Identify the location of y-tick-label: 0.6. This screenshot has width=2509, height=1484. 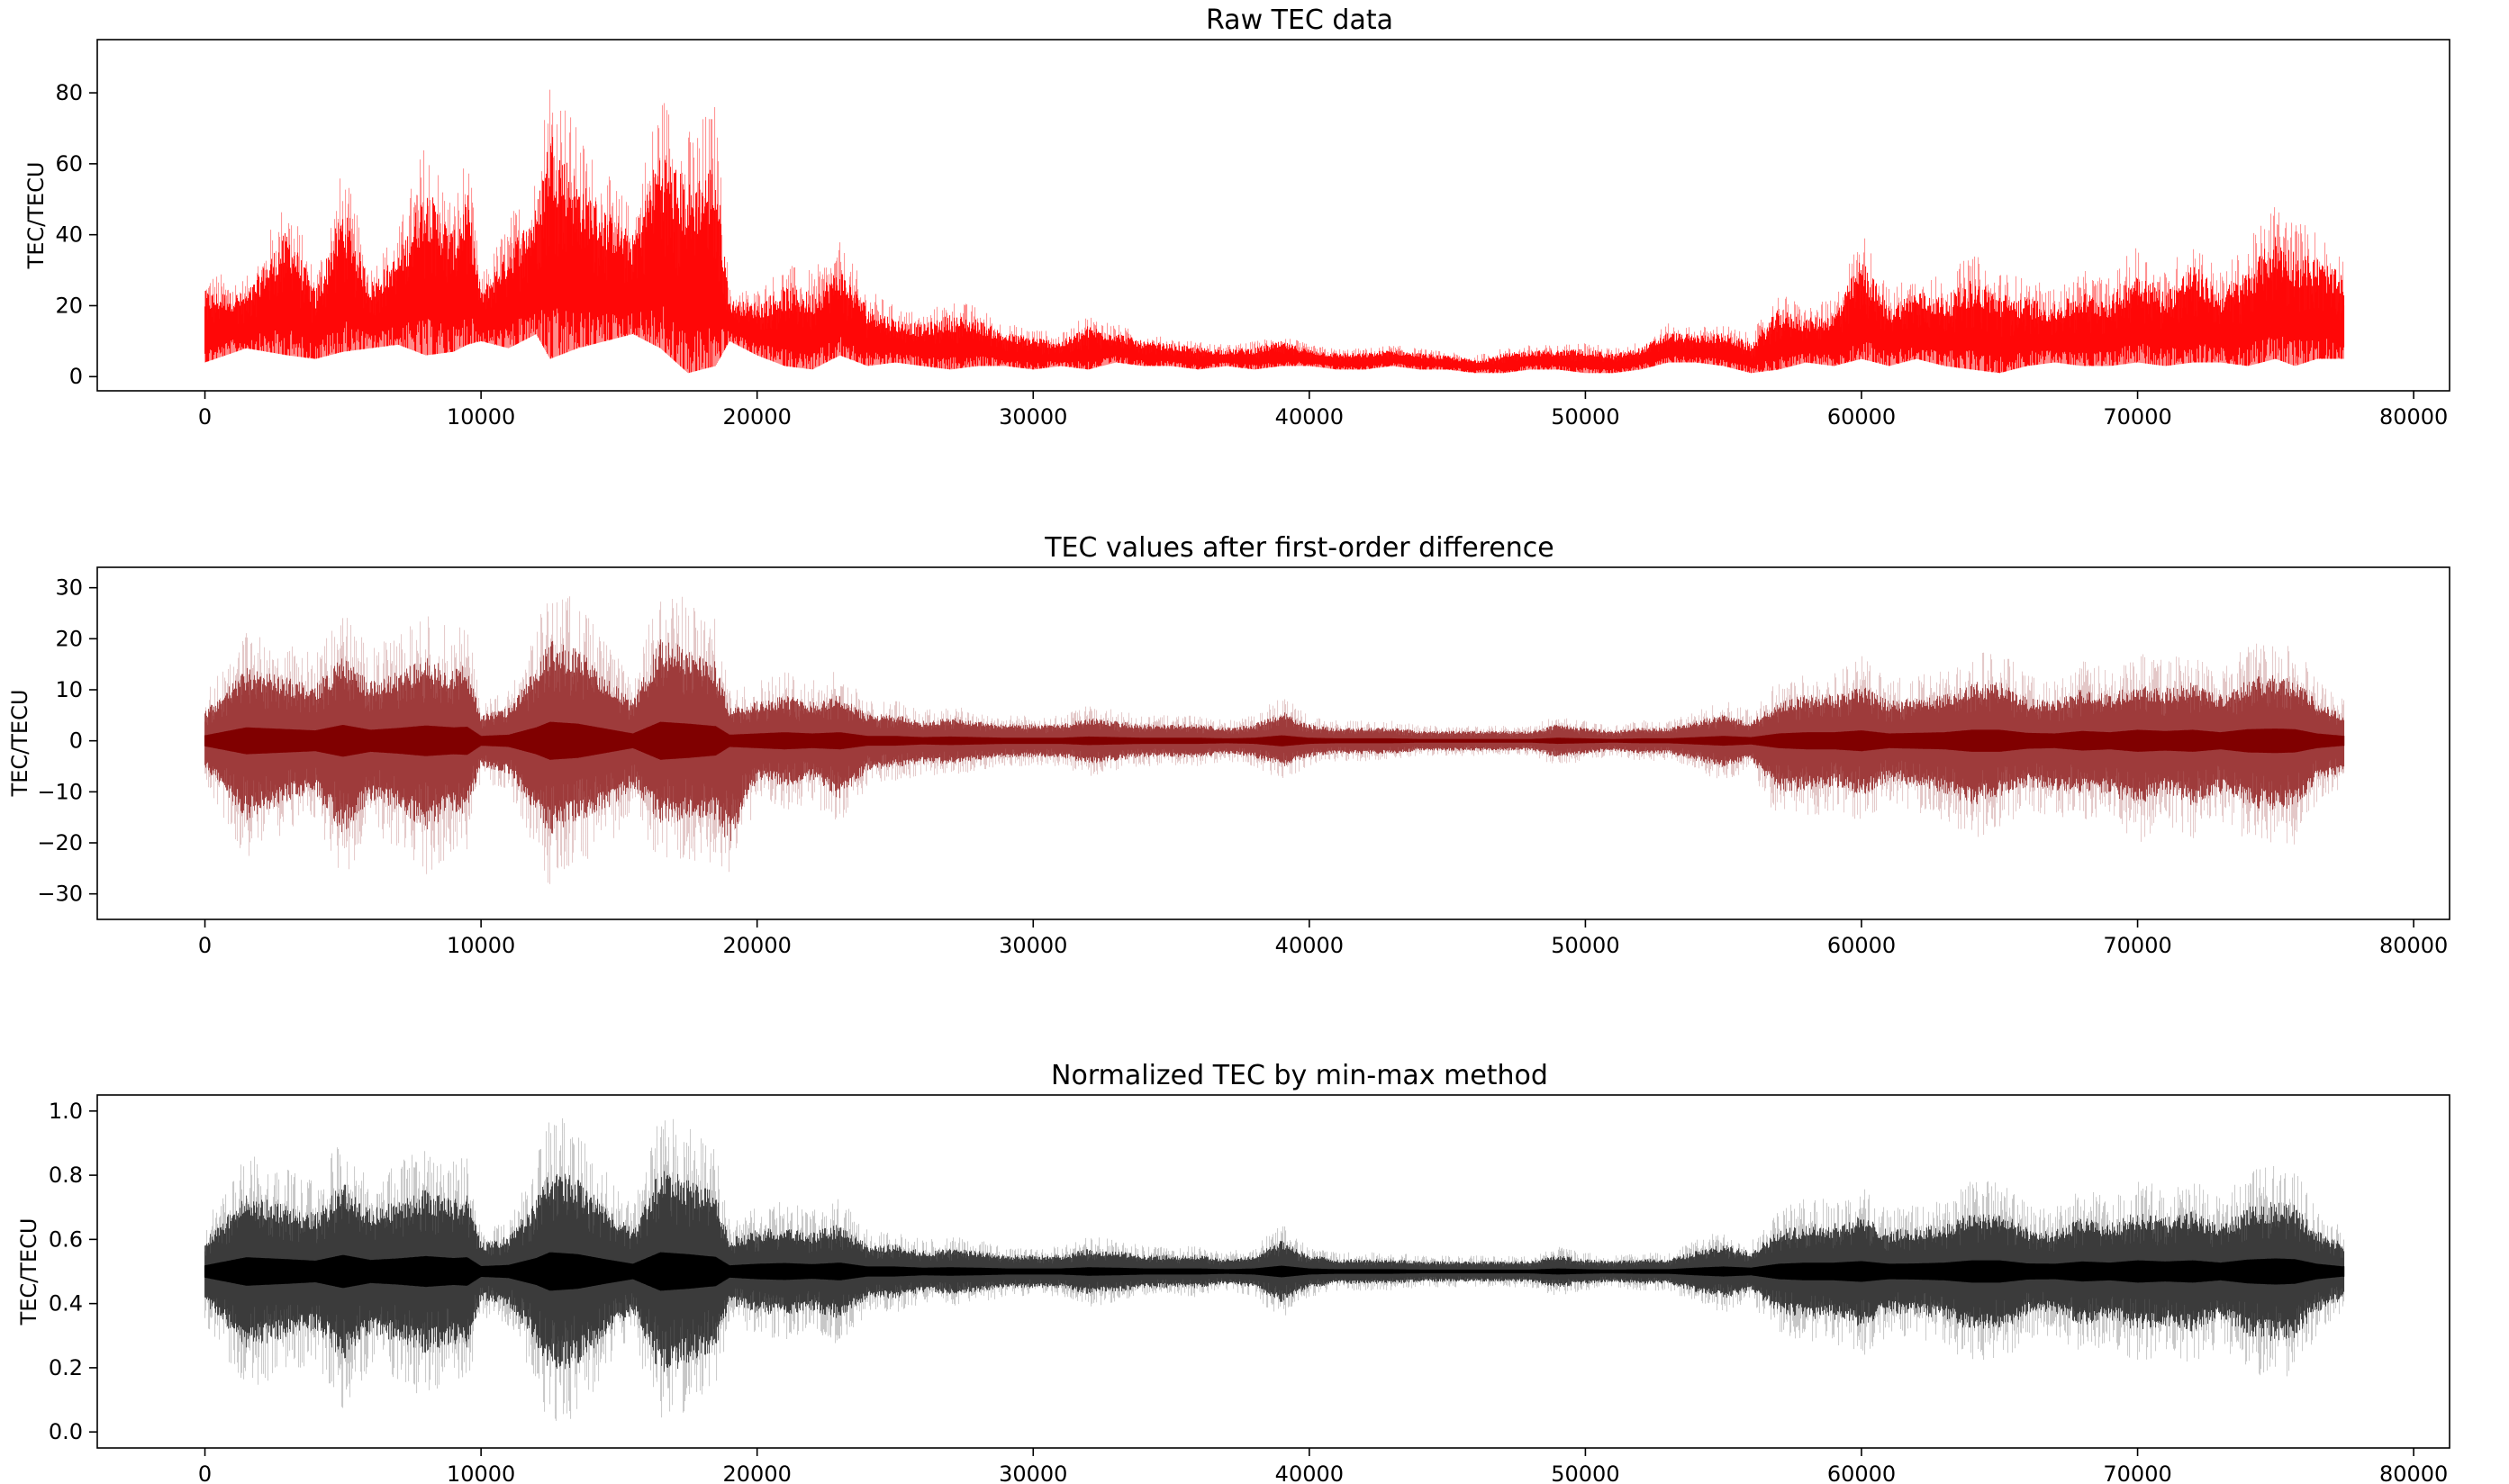
(66, 1239).